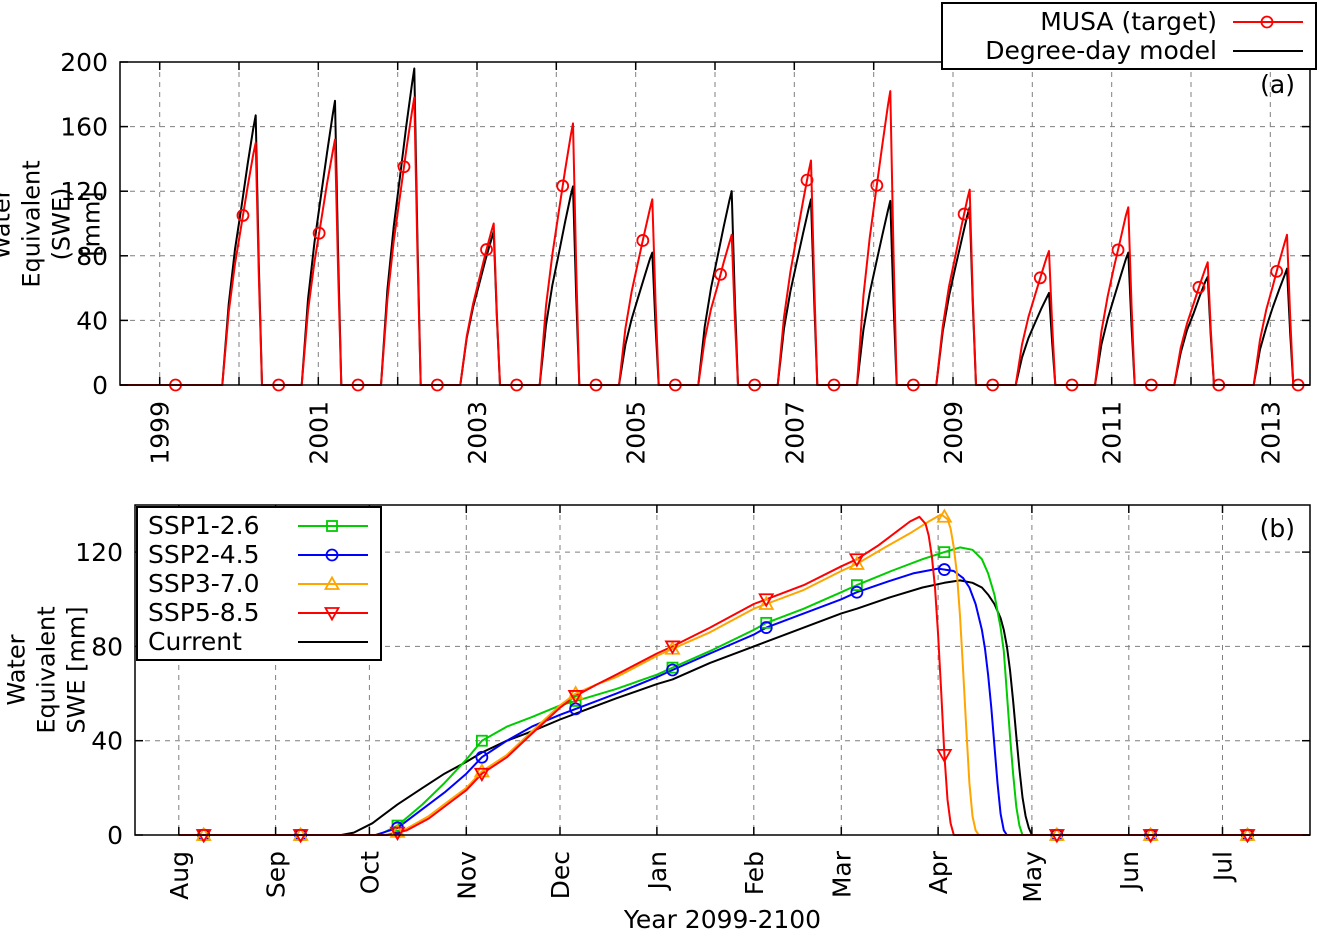  I want to click on legend-label: Current, so click(195, 641).